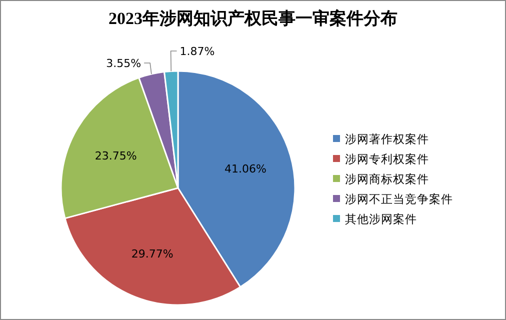 This screenshot has height=320, width=506. Describe the element at coordinates (387, 159) in the screenshot. I see `legend-label: 涉网专利权案件` at that location.